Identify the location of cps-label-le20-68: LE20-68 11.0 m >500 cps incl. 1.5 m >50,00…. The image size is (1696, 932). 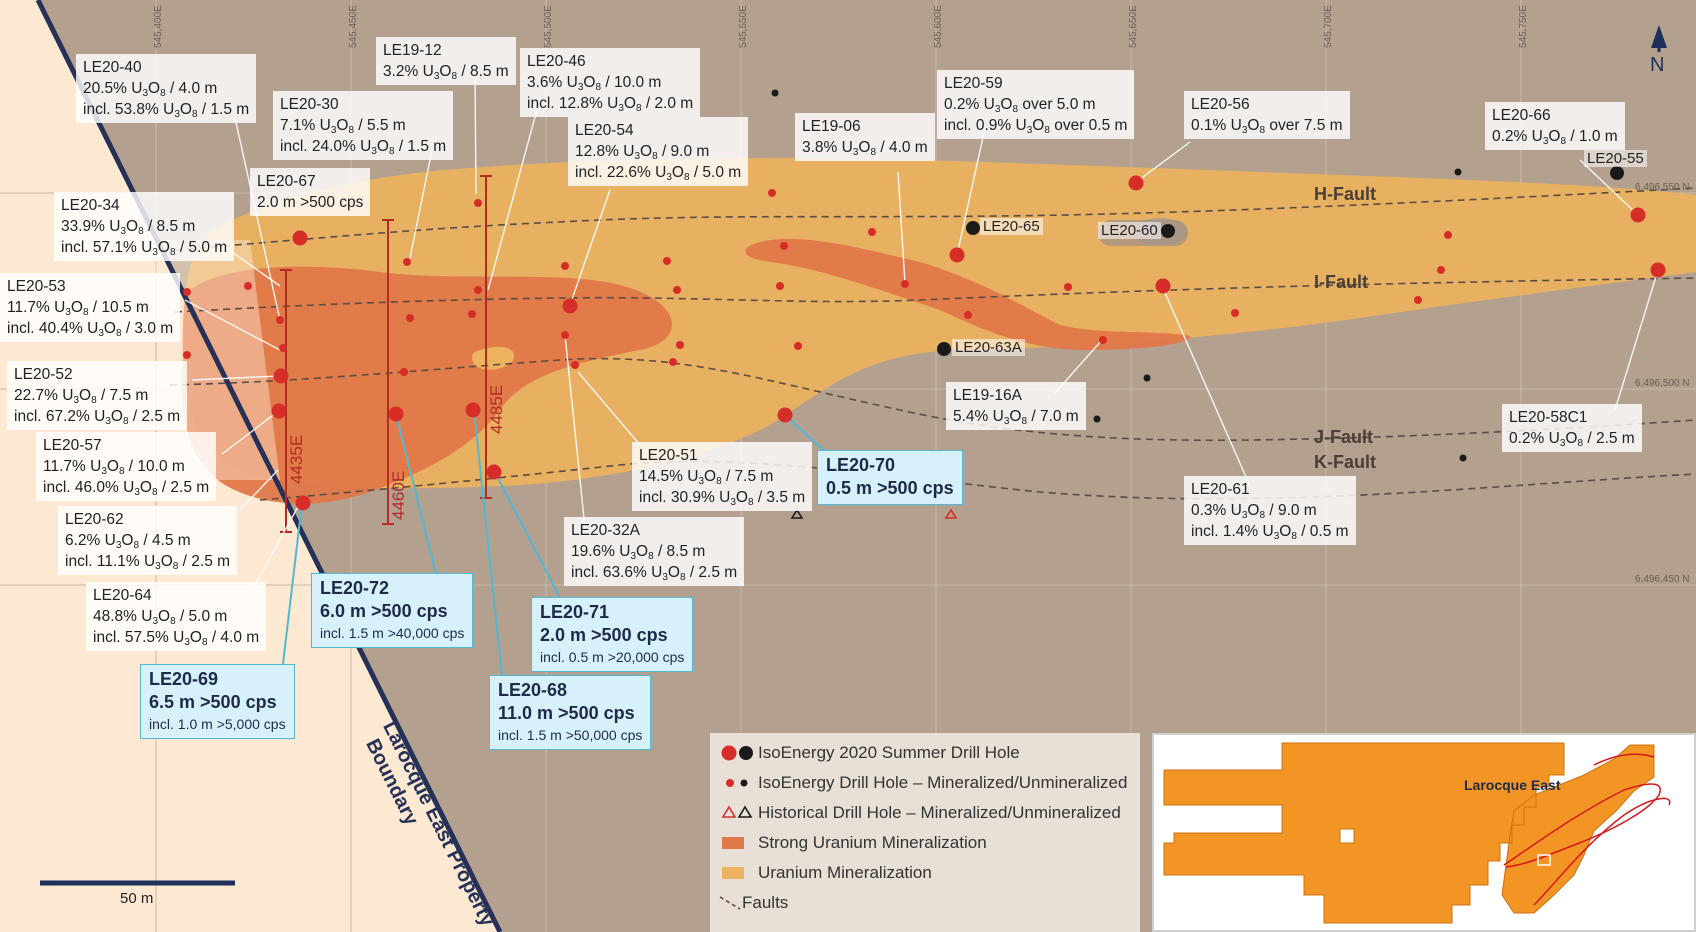
(570, 712).